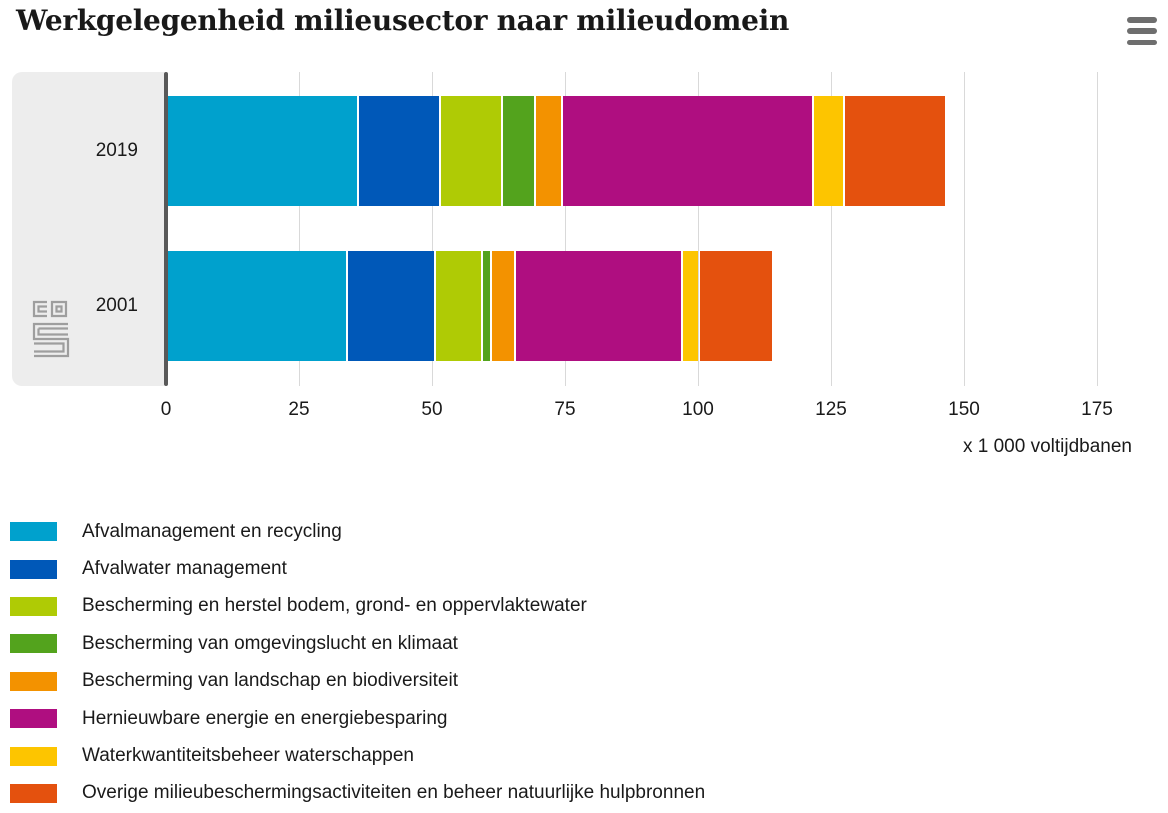 This screenshot has width=1168, height=813. Describe the element at coordinates (88, 229) in the screenshot. I see `category-axis-panel: 2019 2001` at that location.